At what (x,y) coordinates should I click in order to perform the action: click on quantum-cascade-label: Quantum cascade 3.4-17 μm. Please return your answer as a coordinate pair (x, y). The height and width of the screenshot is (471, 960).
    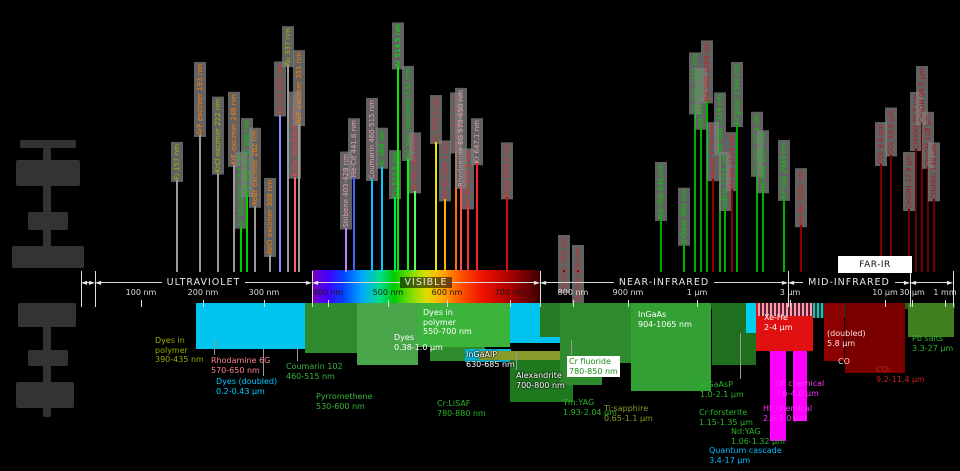
    Looking at the image, I should click on (745, 455).